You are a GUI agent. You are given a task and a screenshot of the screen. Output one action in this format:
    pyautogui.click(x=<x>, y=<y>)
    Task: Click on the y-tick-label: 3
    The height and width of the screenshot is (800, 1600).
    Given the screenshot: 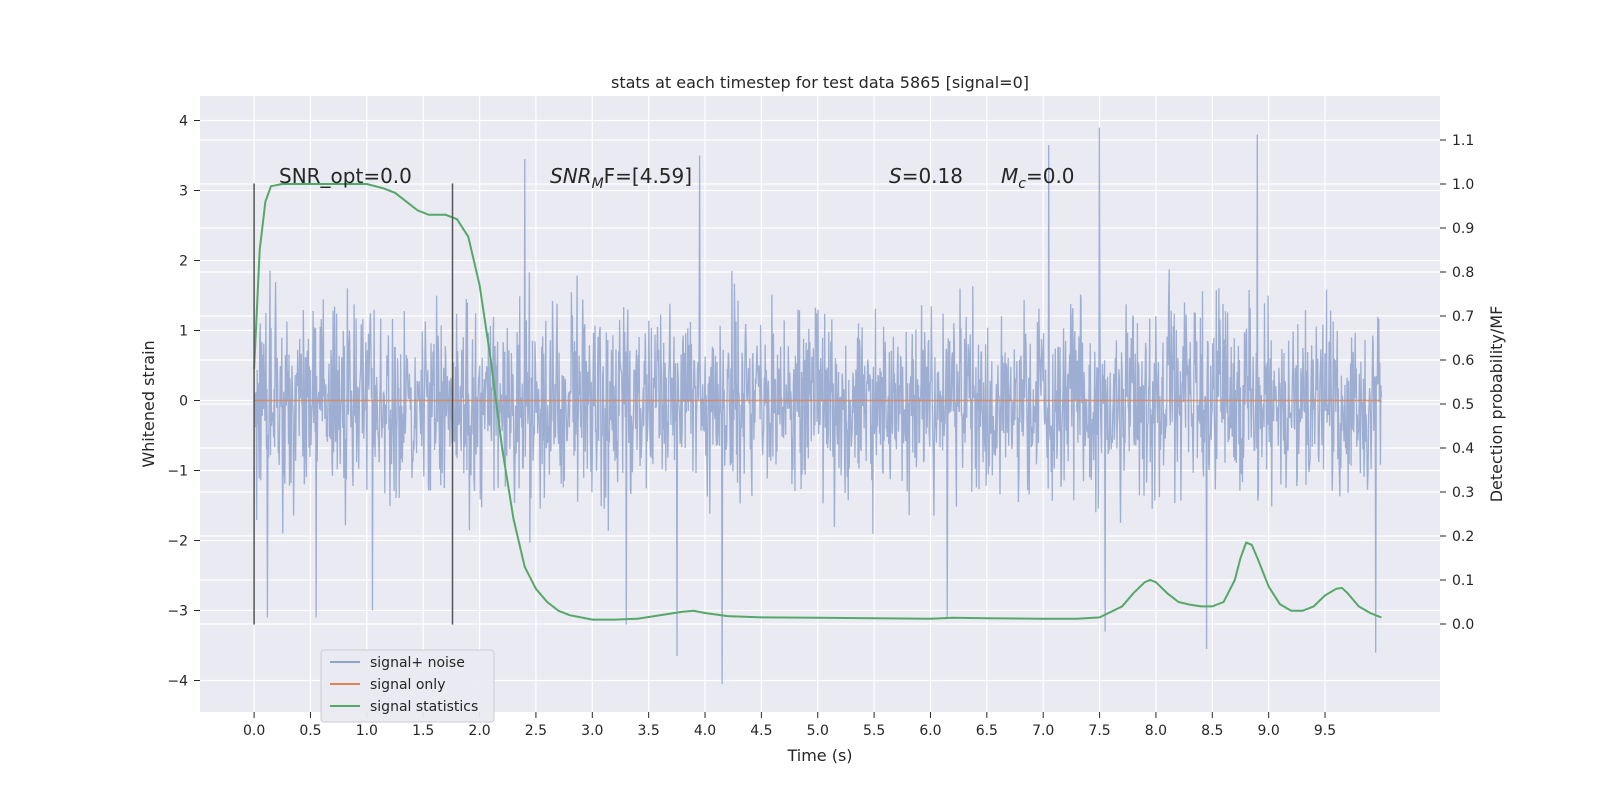 What is the action you would take?
    pyautogui.click(x=183, y=192)
    